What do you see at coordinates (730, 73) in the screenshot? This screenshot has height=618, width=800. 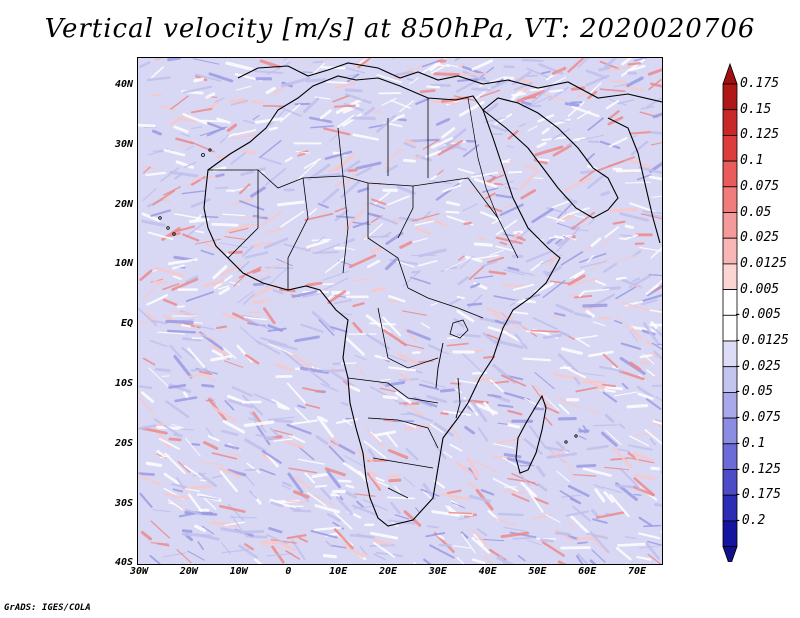 I see `colorbar-top-arrow` at bounding box center [730, 73].